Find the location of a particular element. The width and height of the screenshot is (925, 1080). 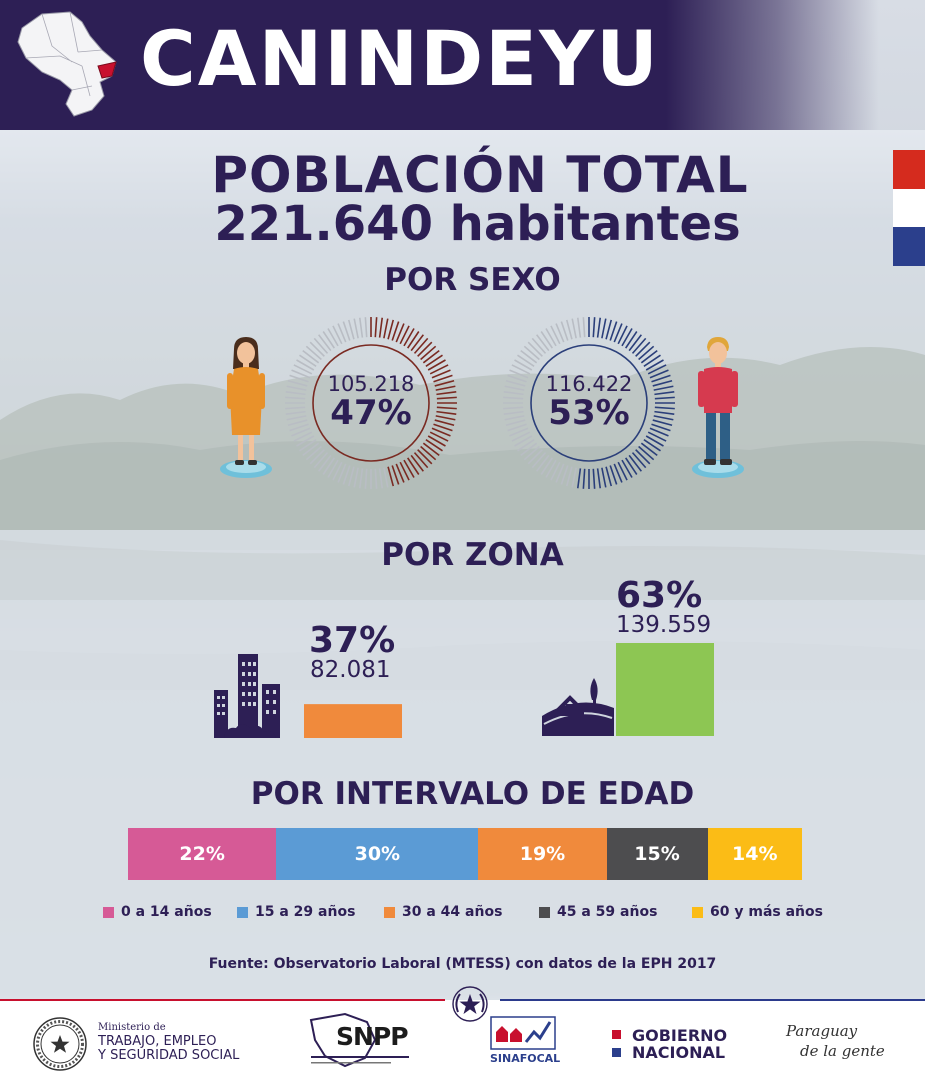

woman-figure-icon is located at coordinates (246, 407).